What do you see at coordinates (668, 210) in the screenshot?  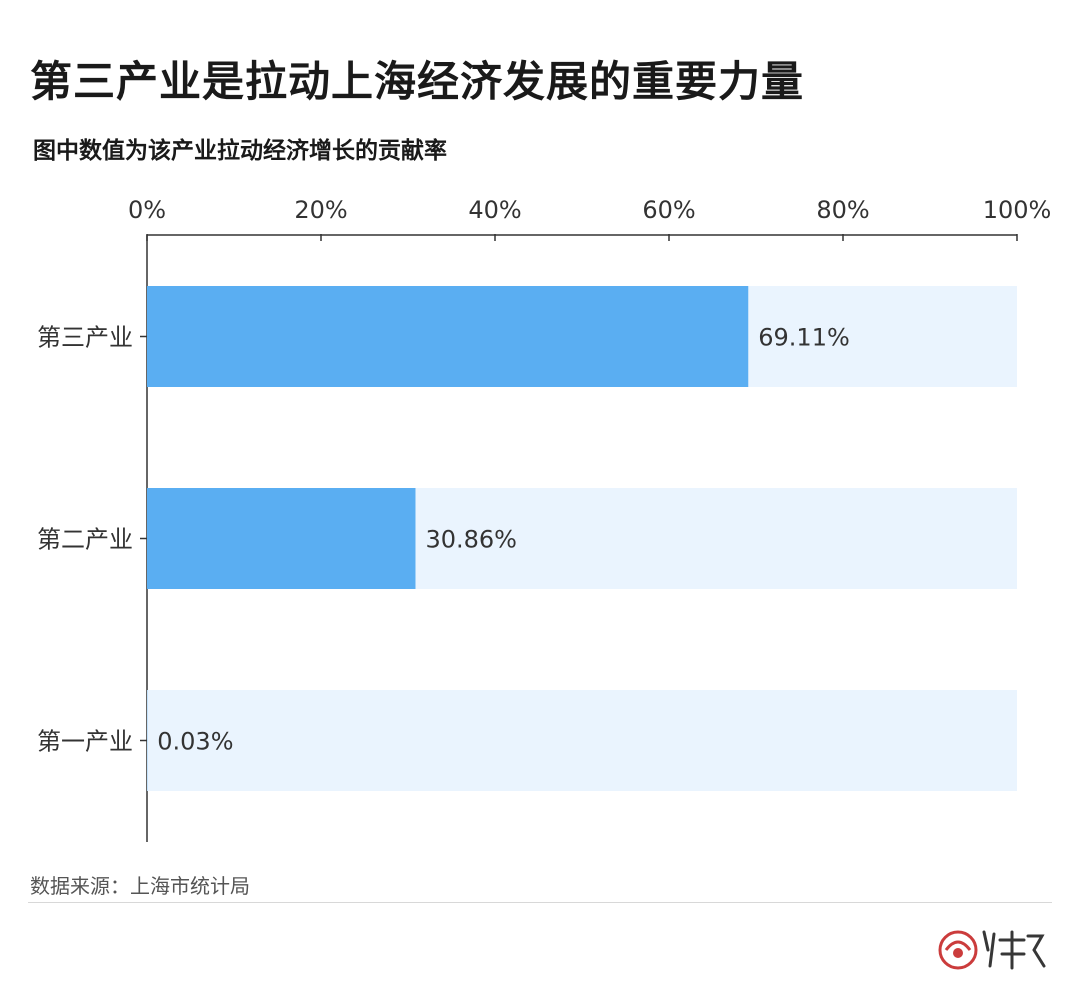 I see `x-tick-label: 60%` at bounding box center [668, 210].